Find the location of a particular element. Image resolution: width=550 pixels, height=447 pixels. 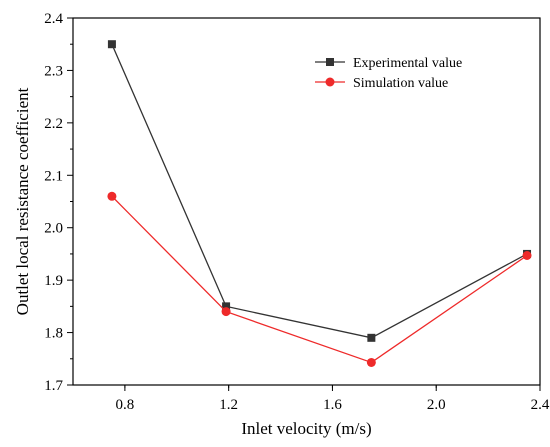

legend: Experimental value Simulation value is located at coordinates (388, 73).